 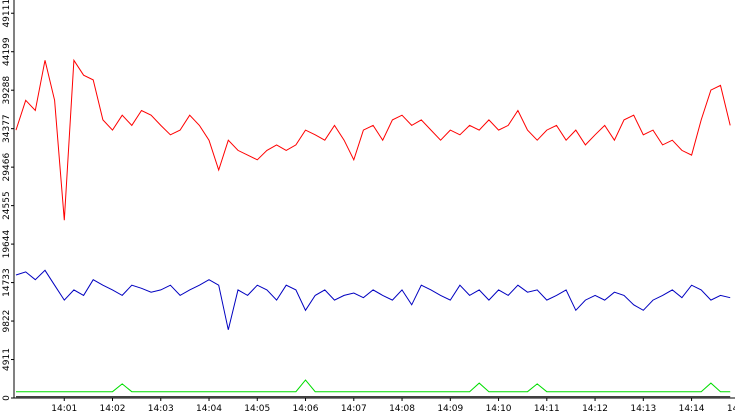 I want to click on y-tick-label: 9822, so click(x=7, y=321).